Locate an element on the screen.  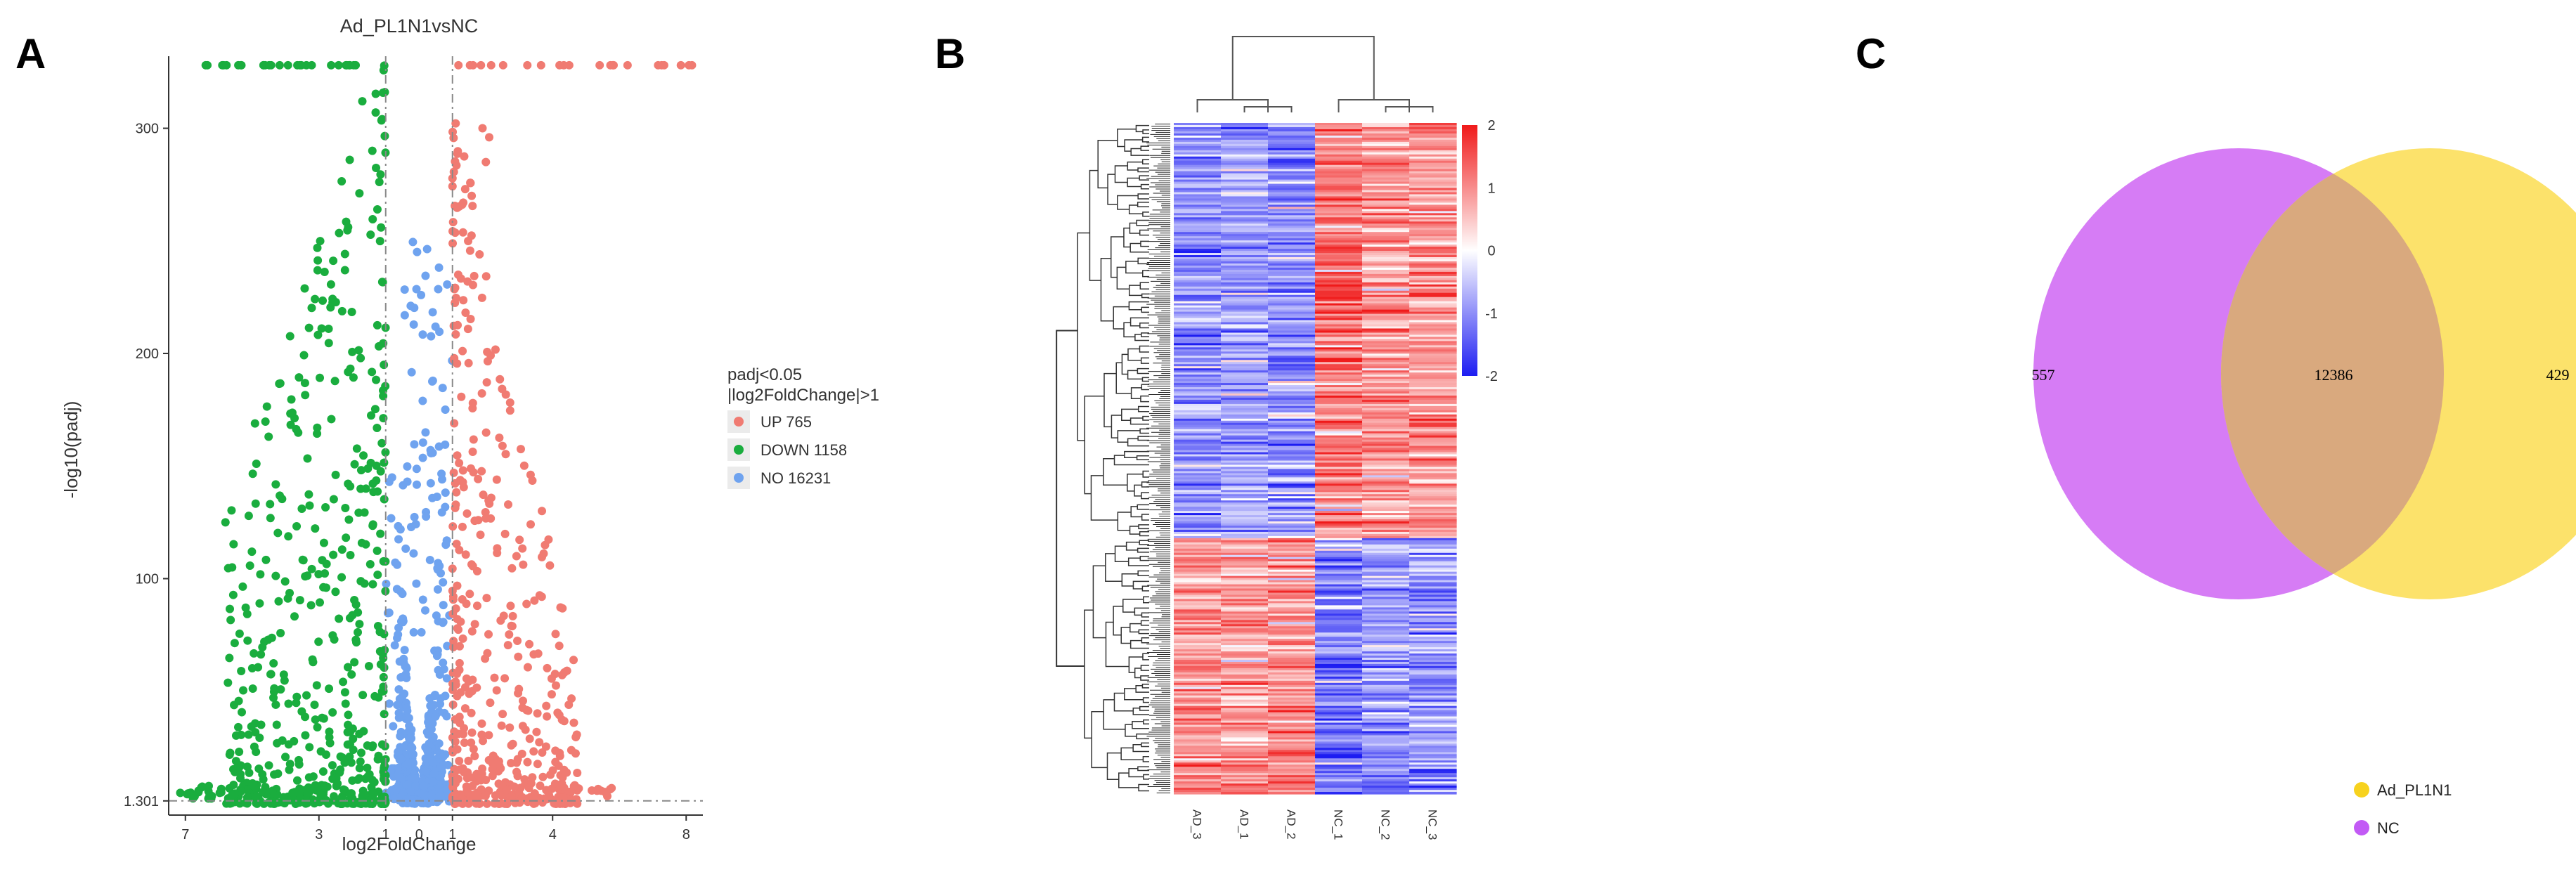
venn-count-intersection: 12386 is located at coordinates (2334, 375).